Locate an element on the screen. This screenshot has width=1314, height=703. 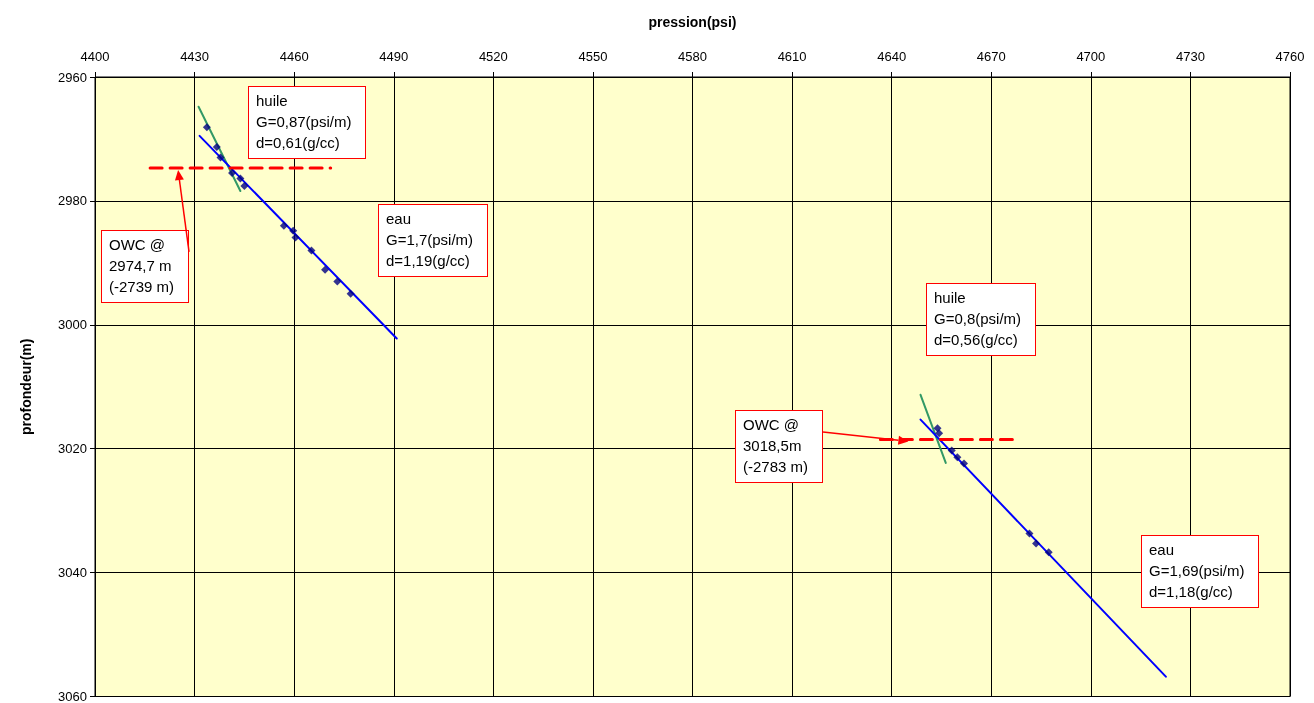
y-axis-title: profondeur(m) is located at coordinates (26, 386).